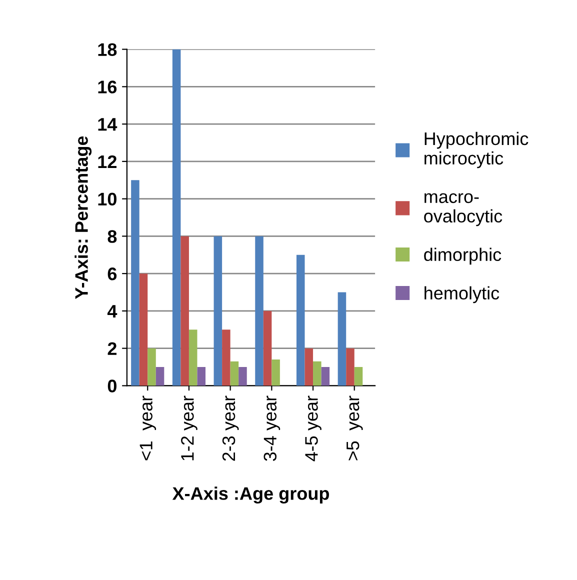  What do you see at coordinates (112, 274) in the screenshot?
I see `y-tick-label: 6` at bounding box center [112, 274].